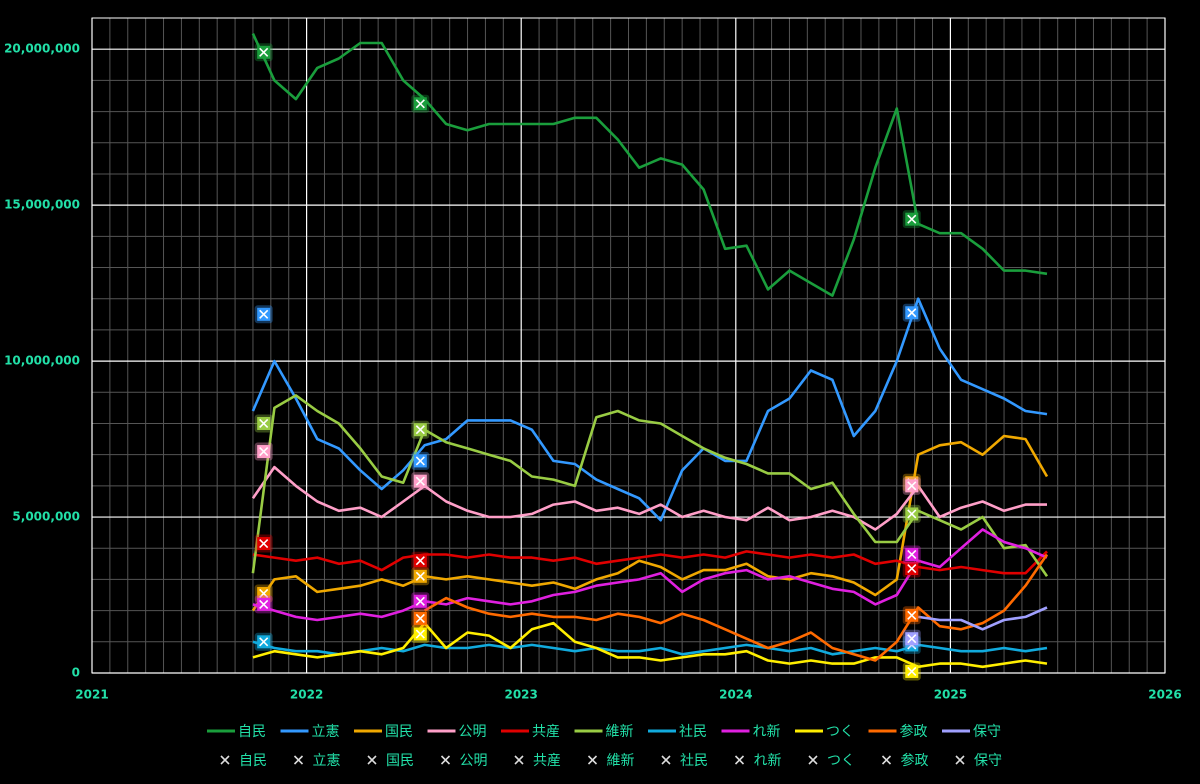 Image resolution: width=1200 pixels, height=784 pixels. Describe the element at coordinates (76, 673) in the screenshot. I see `y-tick-label: 0` at that location.